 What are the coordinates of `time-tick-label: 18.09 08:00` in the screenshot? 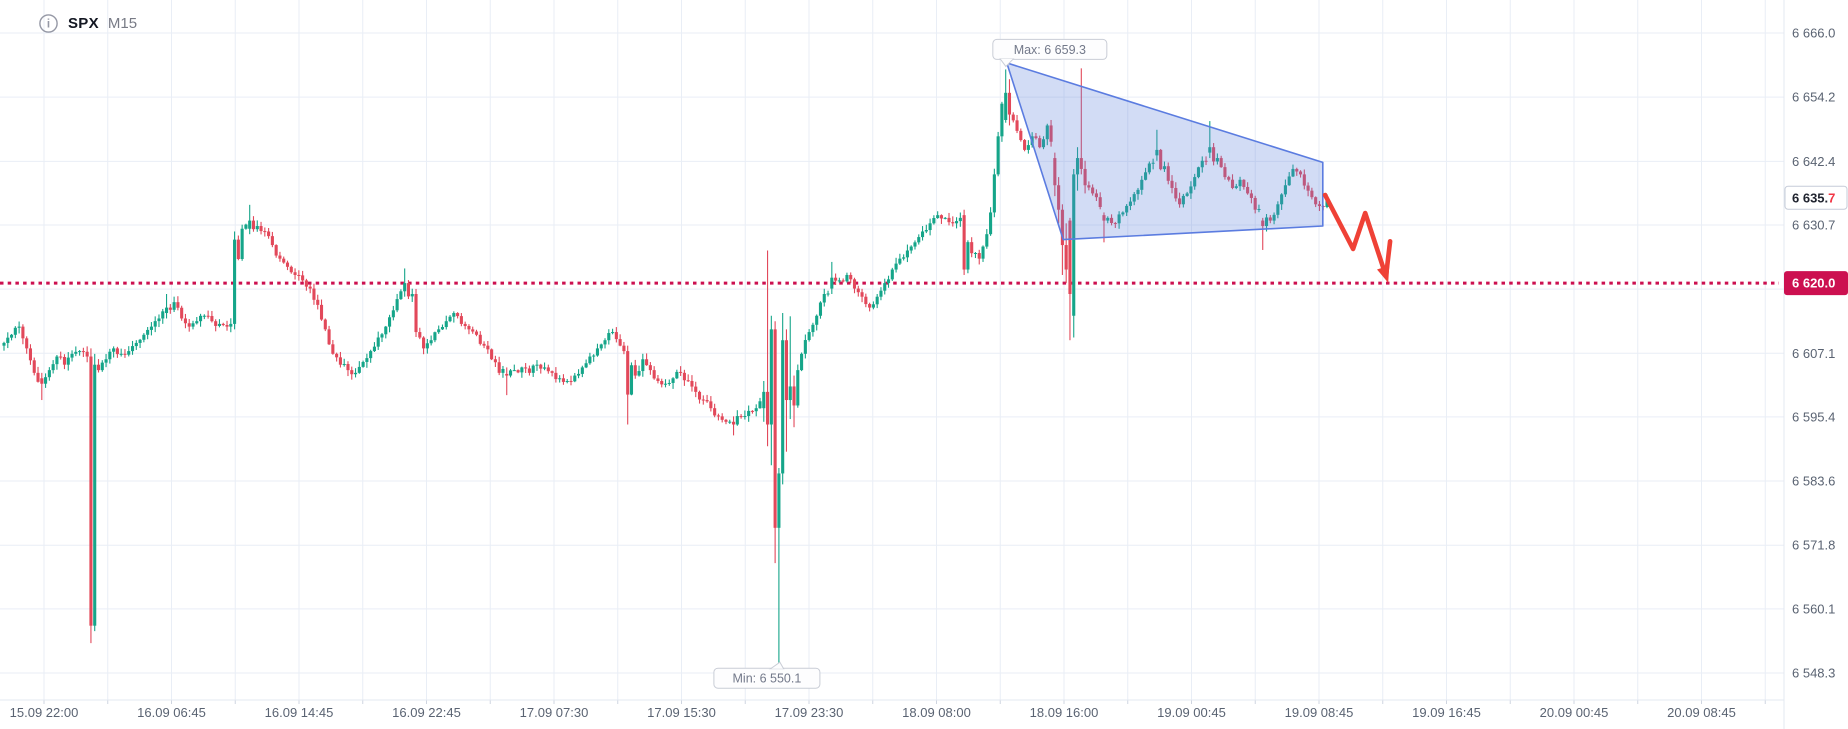 It's located at (936, 712).